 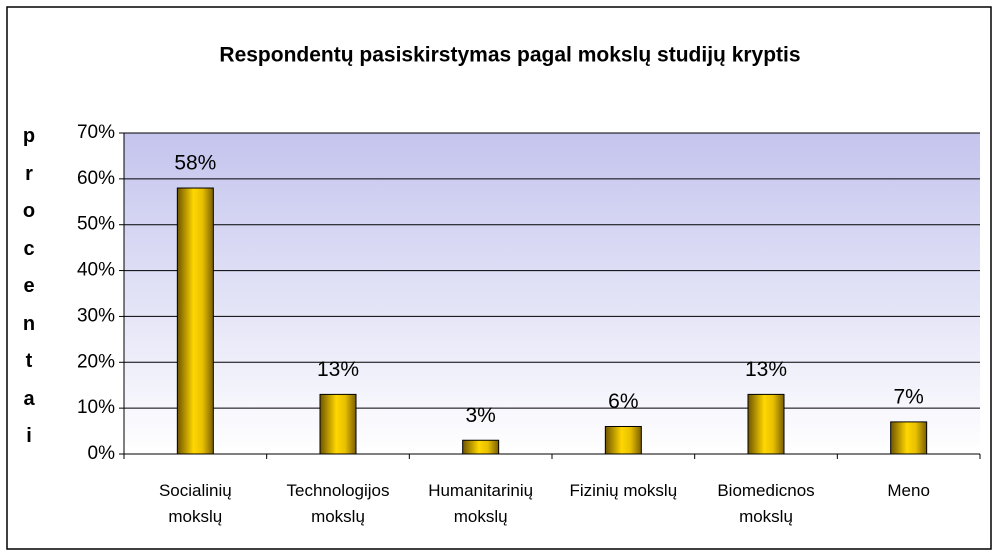 What do you see at coordinates (96, 224) in the screenshot?
I see `y-tick-label: 50%` at bounding box center [96, 224].